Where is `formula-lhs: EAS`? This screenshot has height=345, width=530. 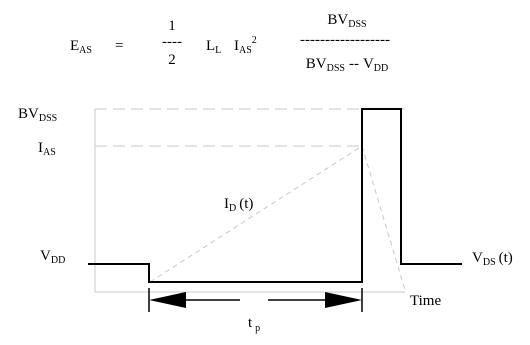
formula-lhs: EAS is located at coordinates (81, 47).